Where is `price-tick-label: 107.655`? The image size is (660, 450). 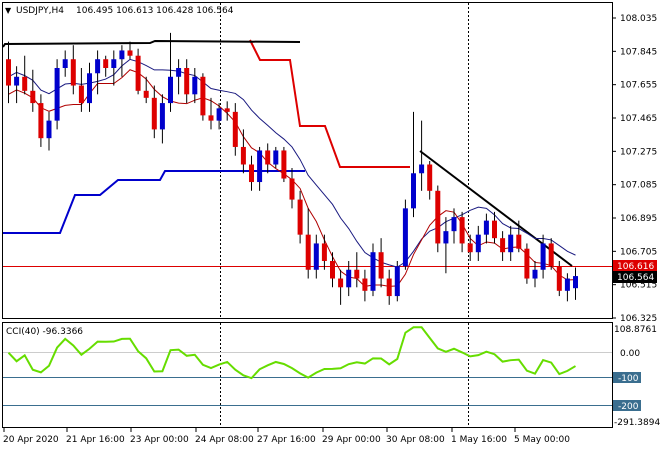
price-tick-label: 107.655 is located at coordinates (638, 86).